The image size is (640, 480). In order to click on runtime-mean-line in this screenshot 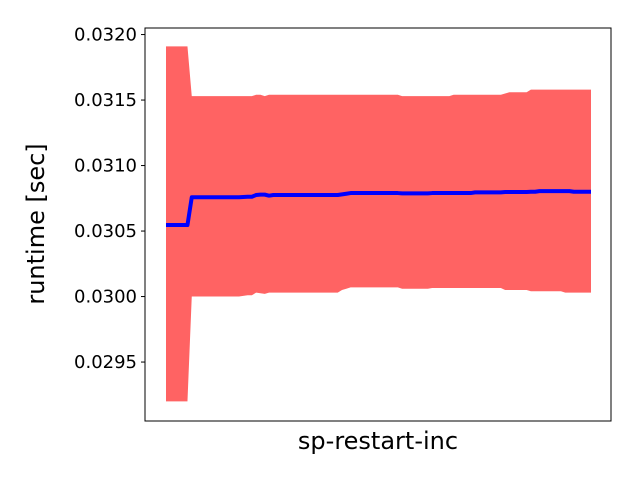, I will do `click(378, 208)`.